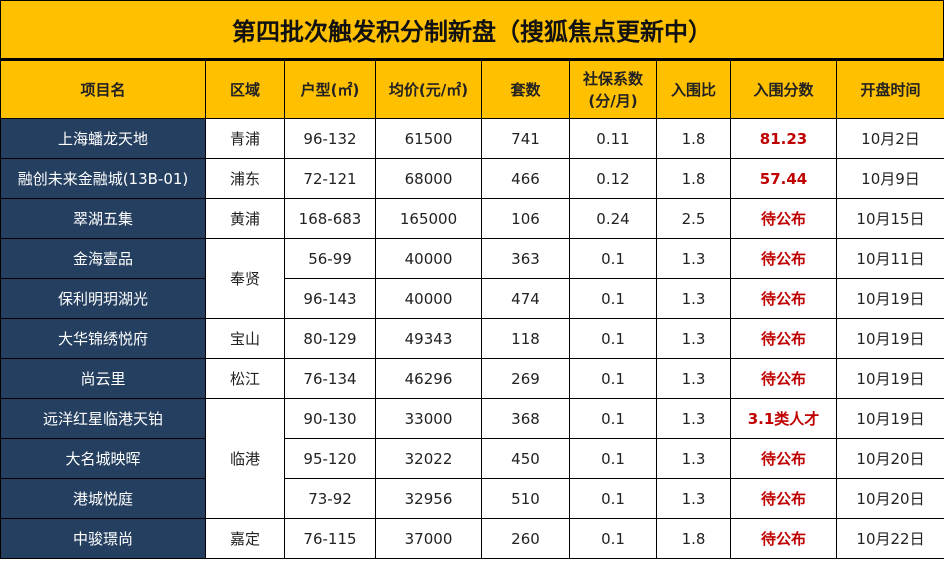  I want to click on cell-project-name: 大名城映晖, so click(103, 458).